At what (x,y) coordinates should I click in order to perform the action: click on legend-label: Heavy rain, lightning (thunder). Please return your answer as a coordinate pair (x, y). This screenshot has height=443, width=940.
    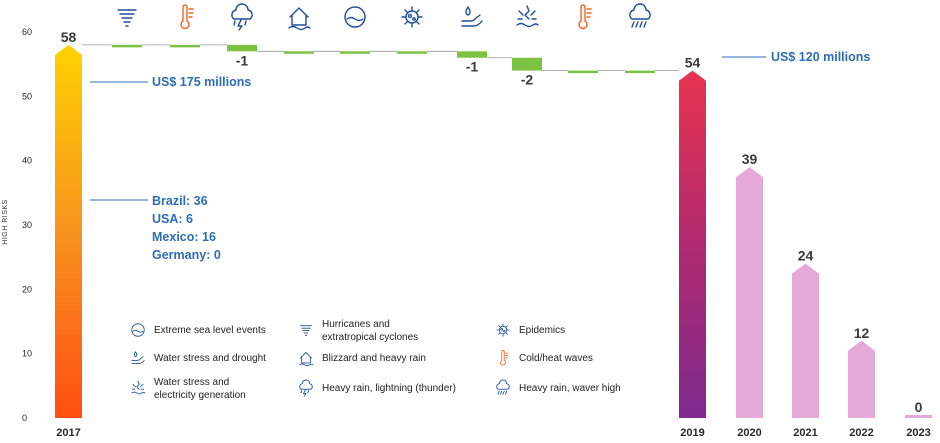
    Looking at the image, I should click on (389, 388).